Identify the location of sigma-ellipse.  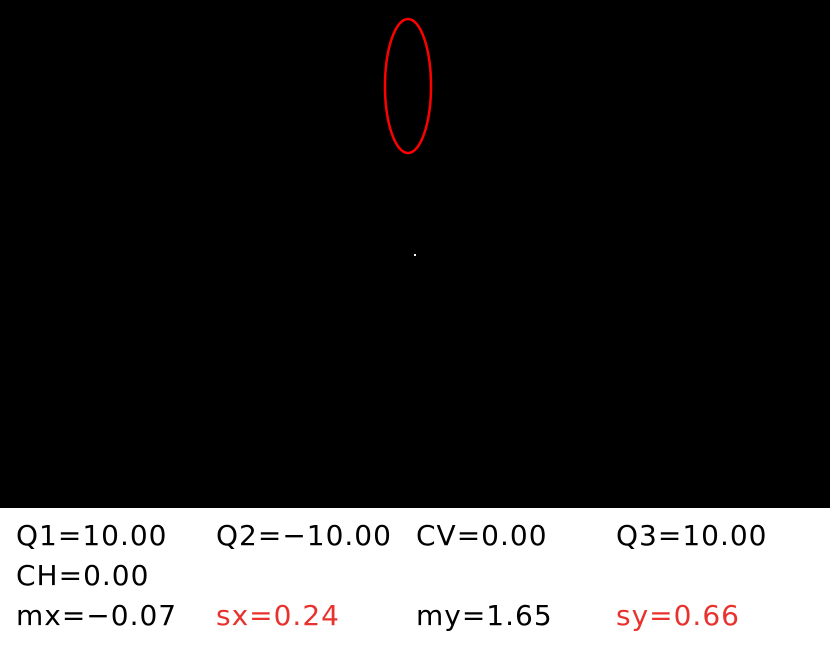
(408, 86).